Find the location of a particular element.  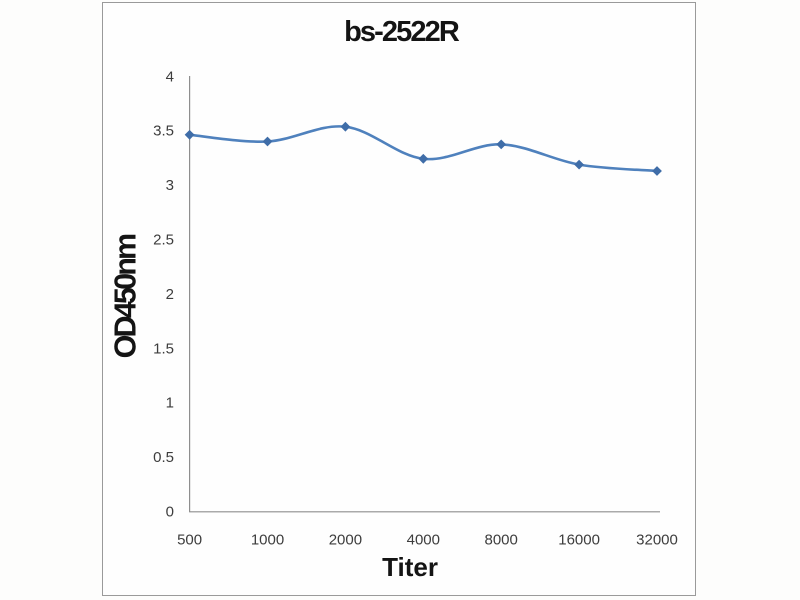

svg-text: 4000 is located at coordinates (423, 540).